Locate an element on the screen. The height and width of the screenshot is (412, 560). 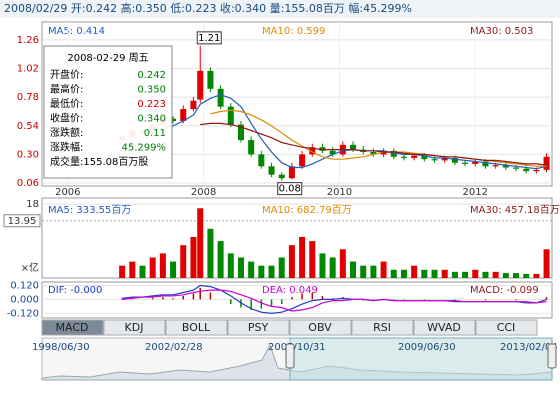
legend-entry: MA5: 0.414 is located at coordinates (76, 31).